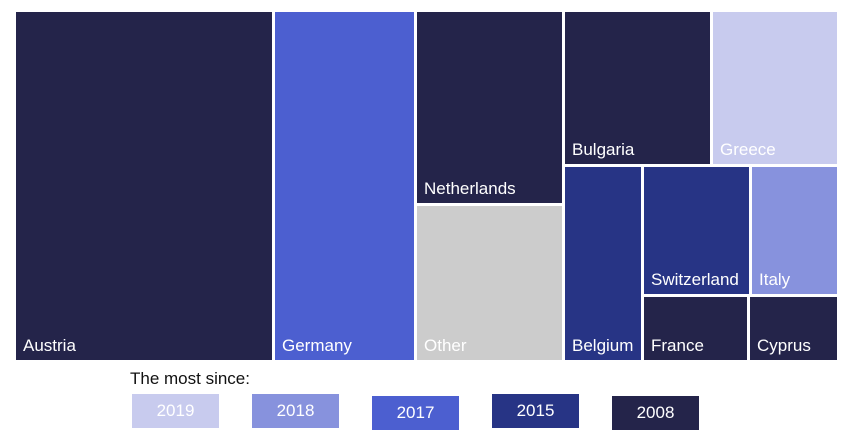  What do you see at coordinates (602, 345) in the screenshot?
I see `treemap-label-belgium: Belgium` at bounding box center [602, 345].